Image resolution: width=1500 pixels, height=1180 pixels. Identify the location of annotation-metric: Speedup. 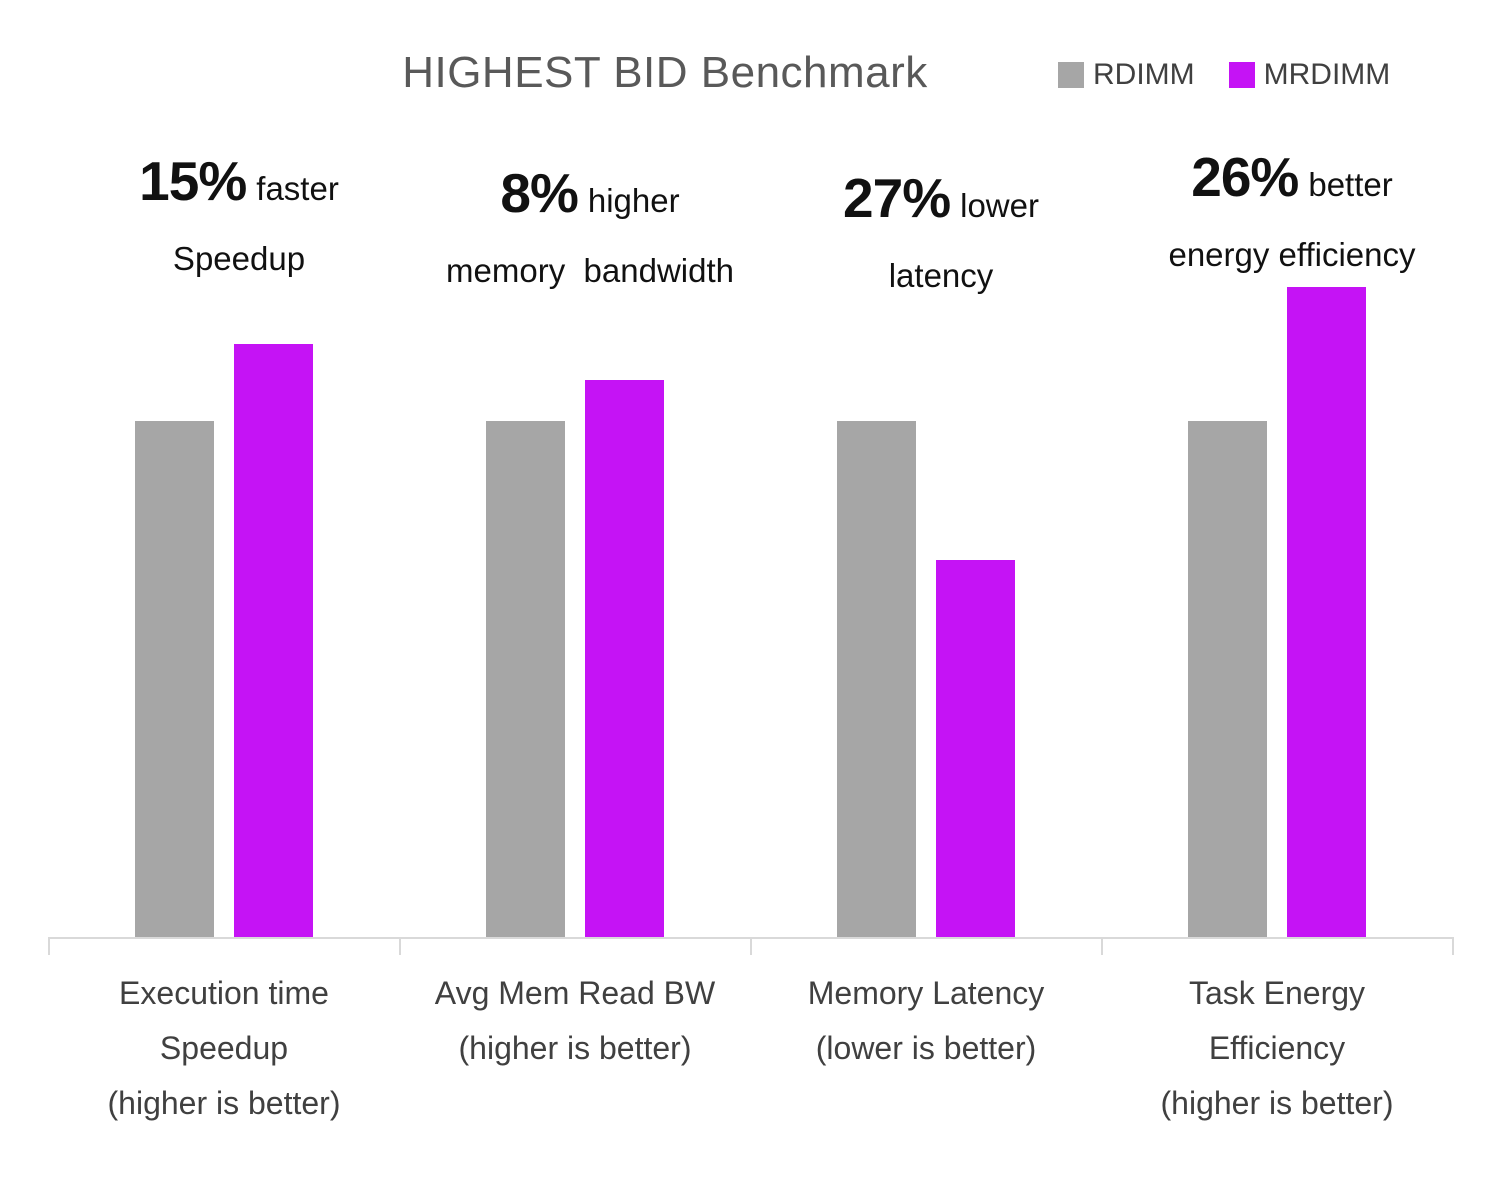
(239, 258).